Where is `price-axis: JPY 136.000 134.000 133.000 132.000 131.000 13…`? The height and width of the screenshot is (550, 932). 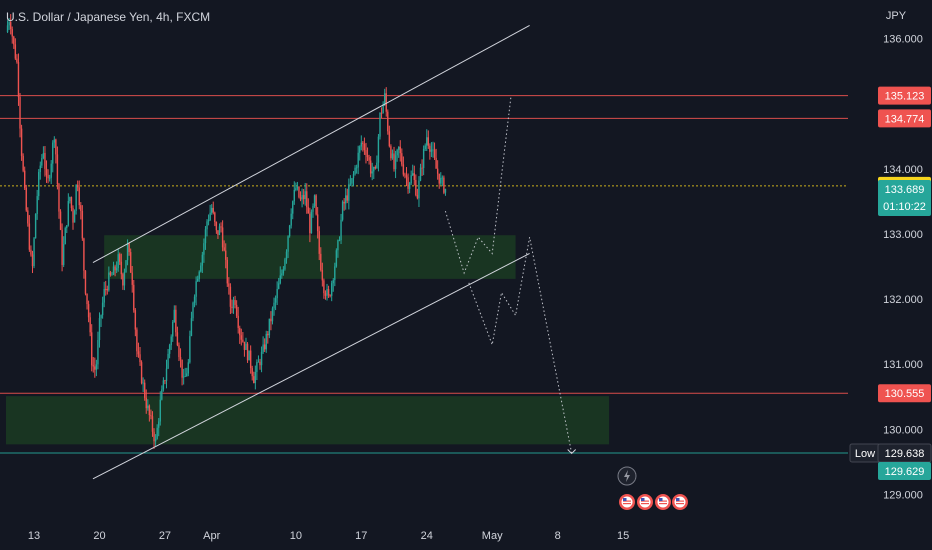 price-axis: JPY 136.000 134.000 133.000 132.000 131.000 13… is located at coordinates (903, 256).